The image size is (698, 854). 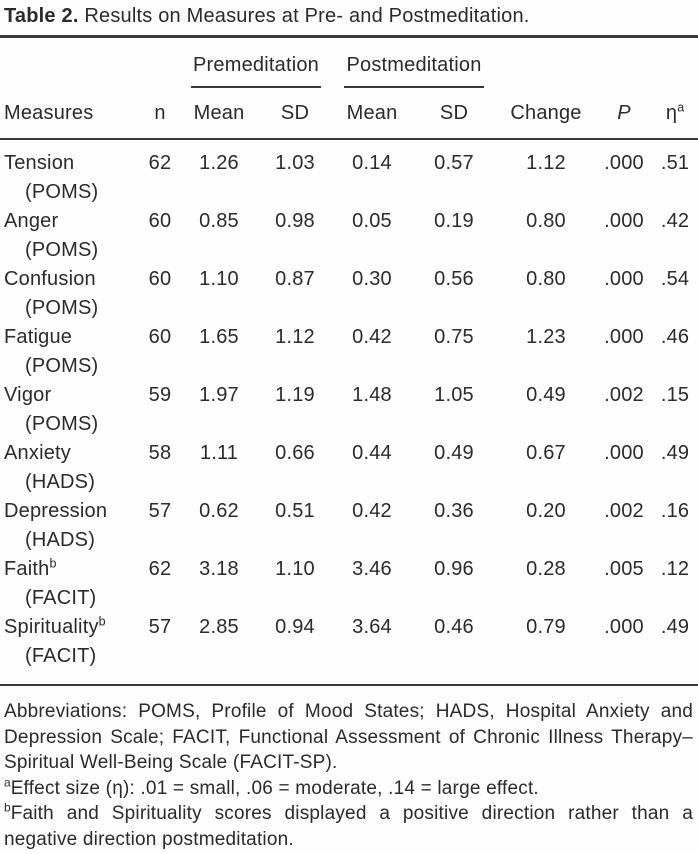 I want to click on measure-cell: Tension (POMS), so click(x=70, y=173).